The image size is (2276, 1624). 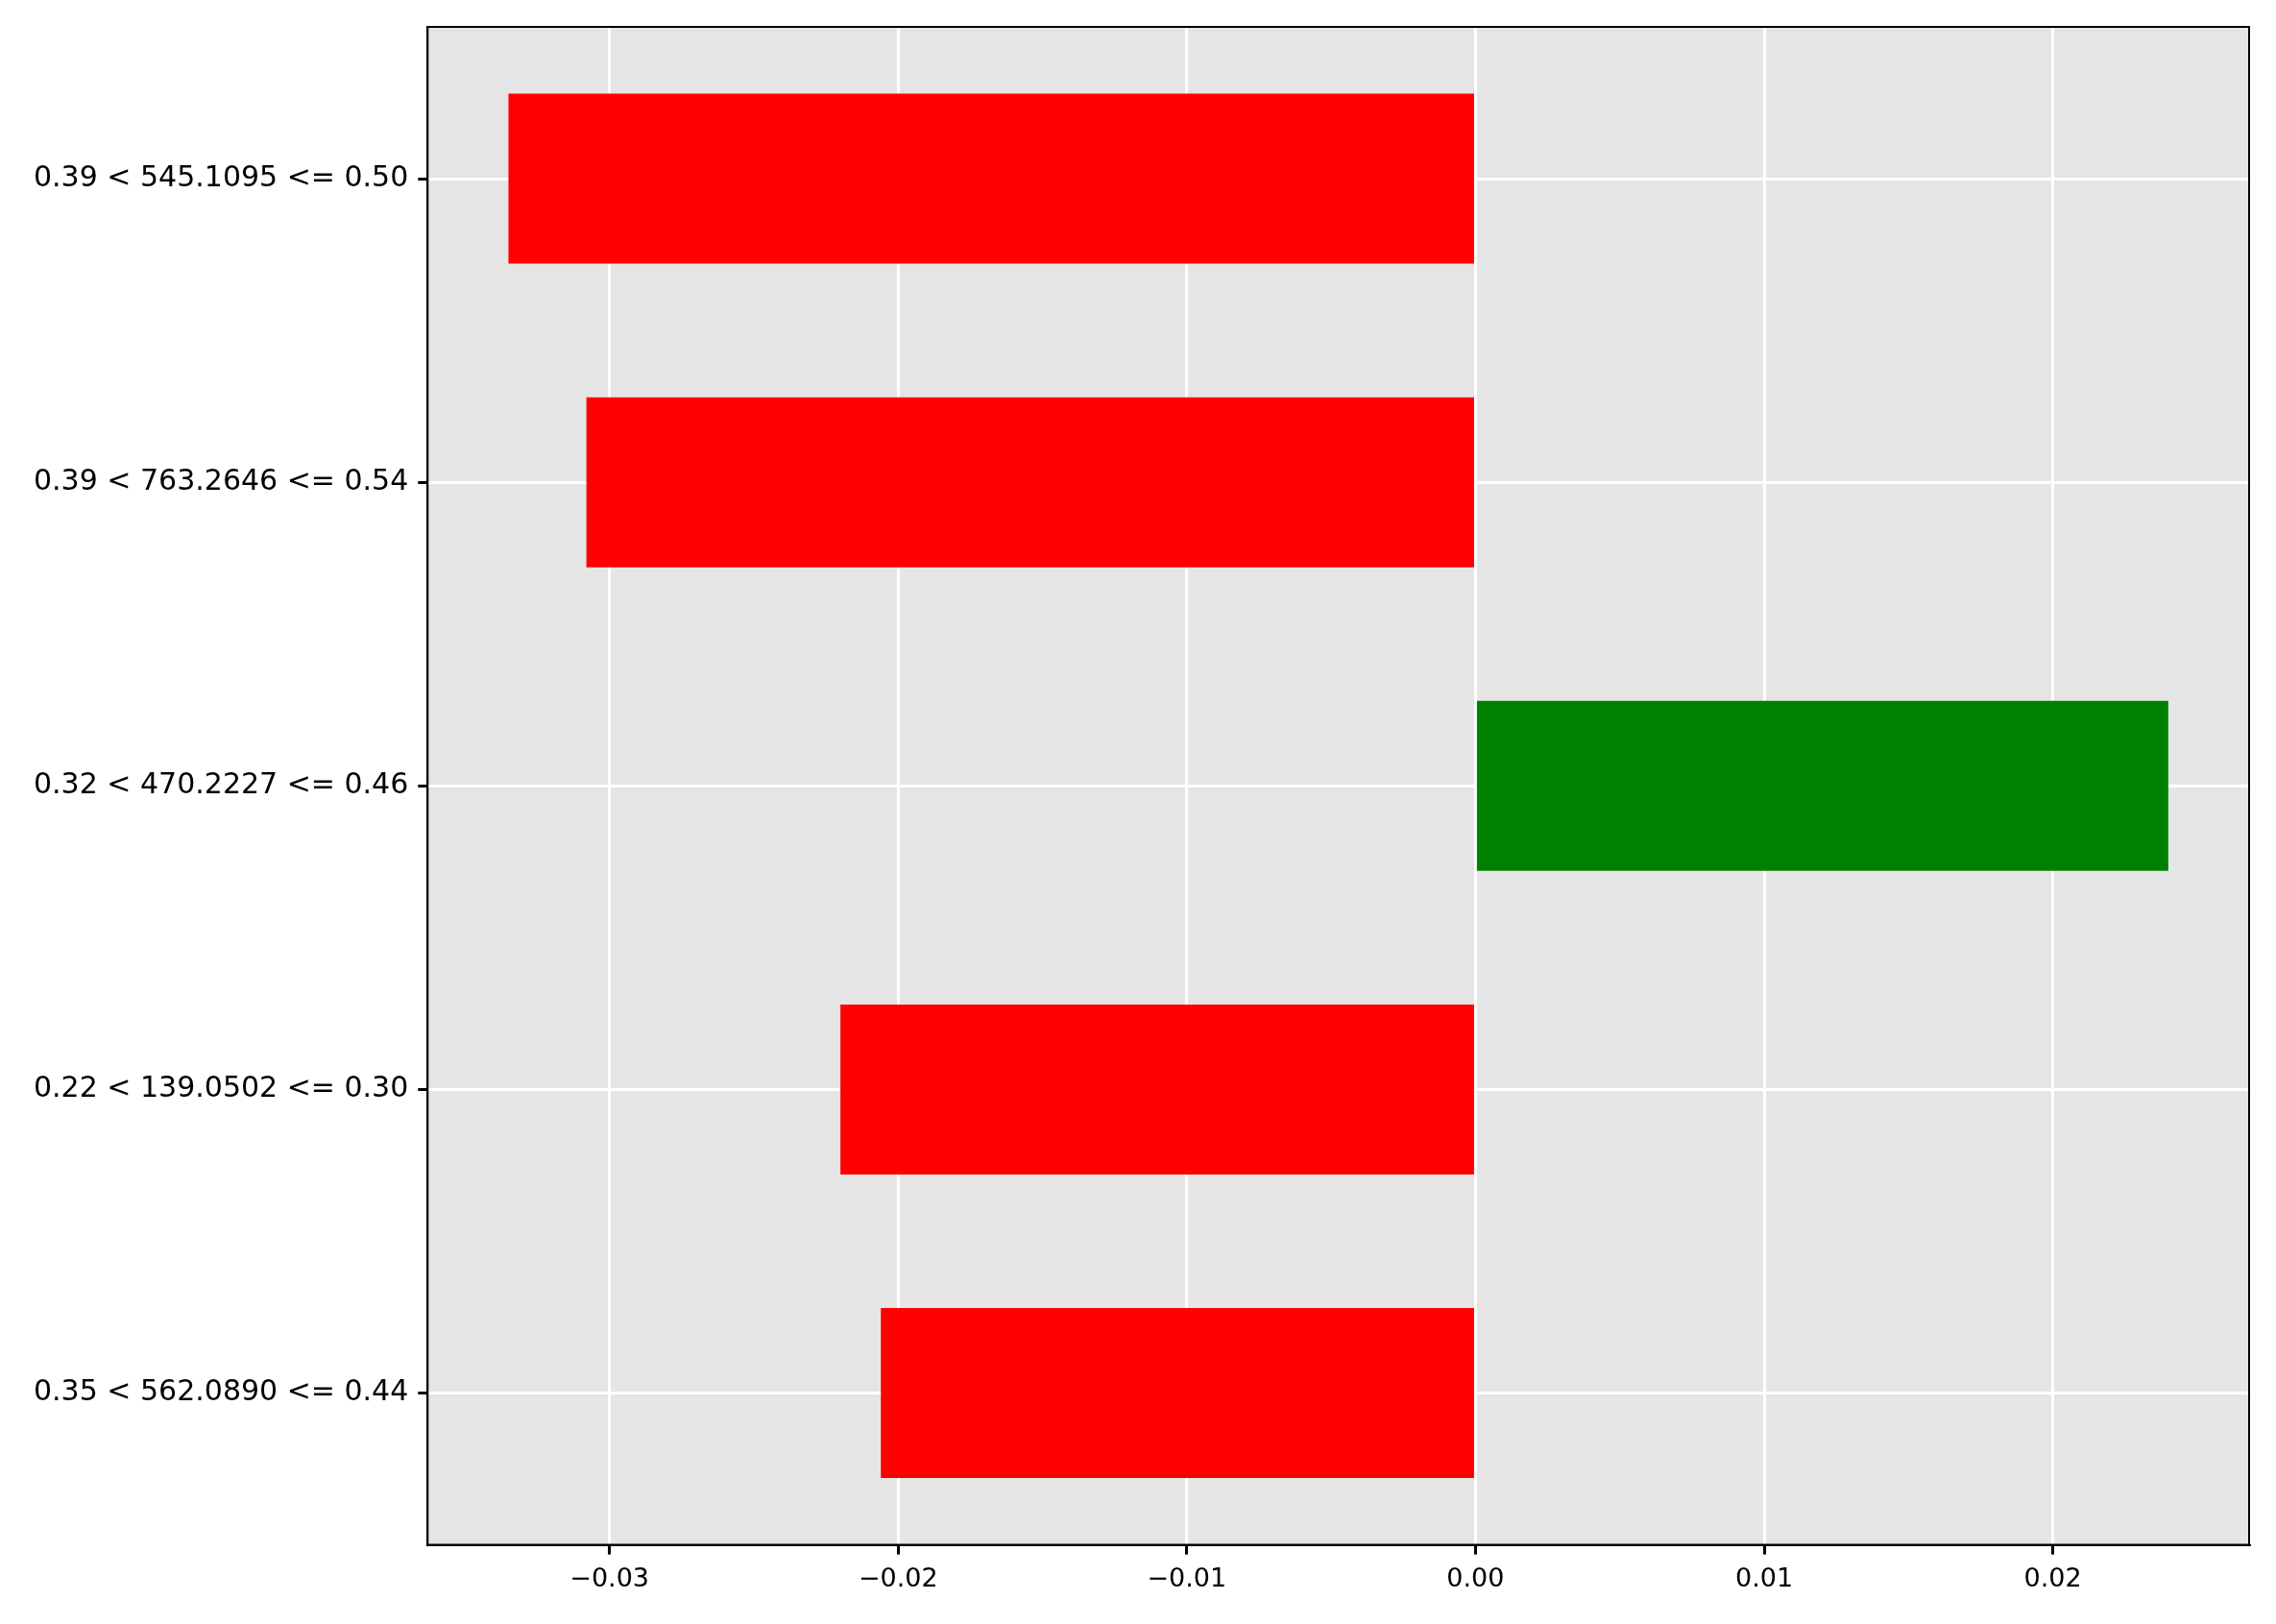 What do you see at coordinates (221, 783) in the screenshot?
I see `y-tick-label: 0.32 < 470.2227 <= 0.46` at bounding box center [221, 783].